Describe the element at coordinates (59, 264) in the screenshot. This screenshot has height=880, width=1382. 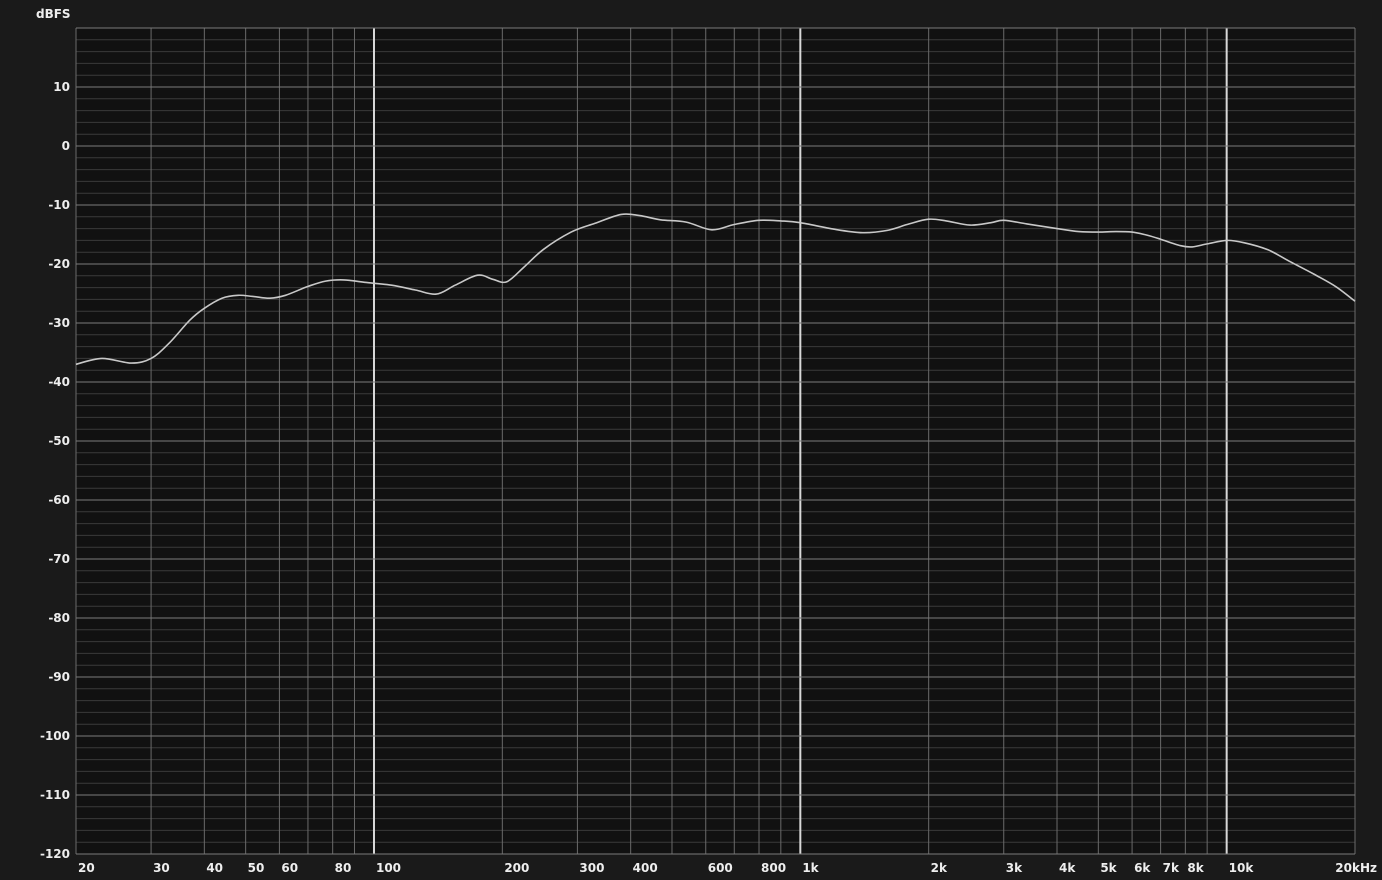
I see `y-tick-label: -20` at that location.